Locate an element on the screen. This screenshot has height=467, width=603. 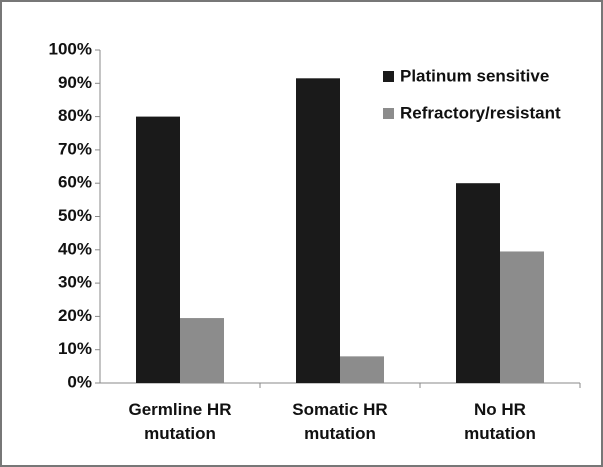
y-tick-label: 20% is located at coordinates (75, 315).